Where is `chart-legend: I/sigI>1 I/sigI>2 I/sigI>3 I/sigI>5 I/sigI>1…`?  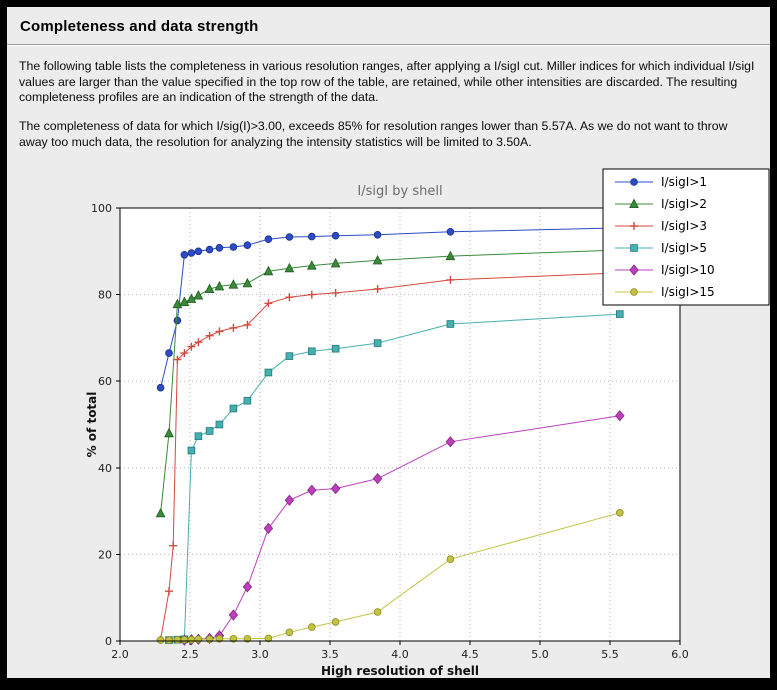
chart-legend: I/sigI>1 I/sigI>2 I/sigI>3 I/sigI>5 I/sigI>1… is located at coordinates (686, 237).